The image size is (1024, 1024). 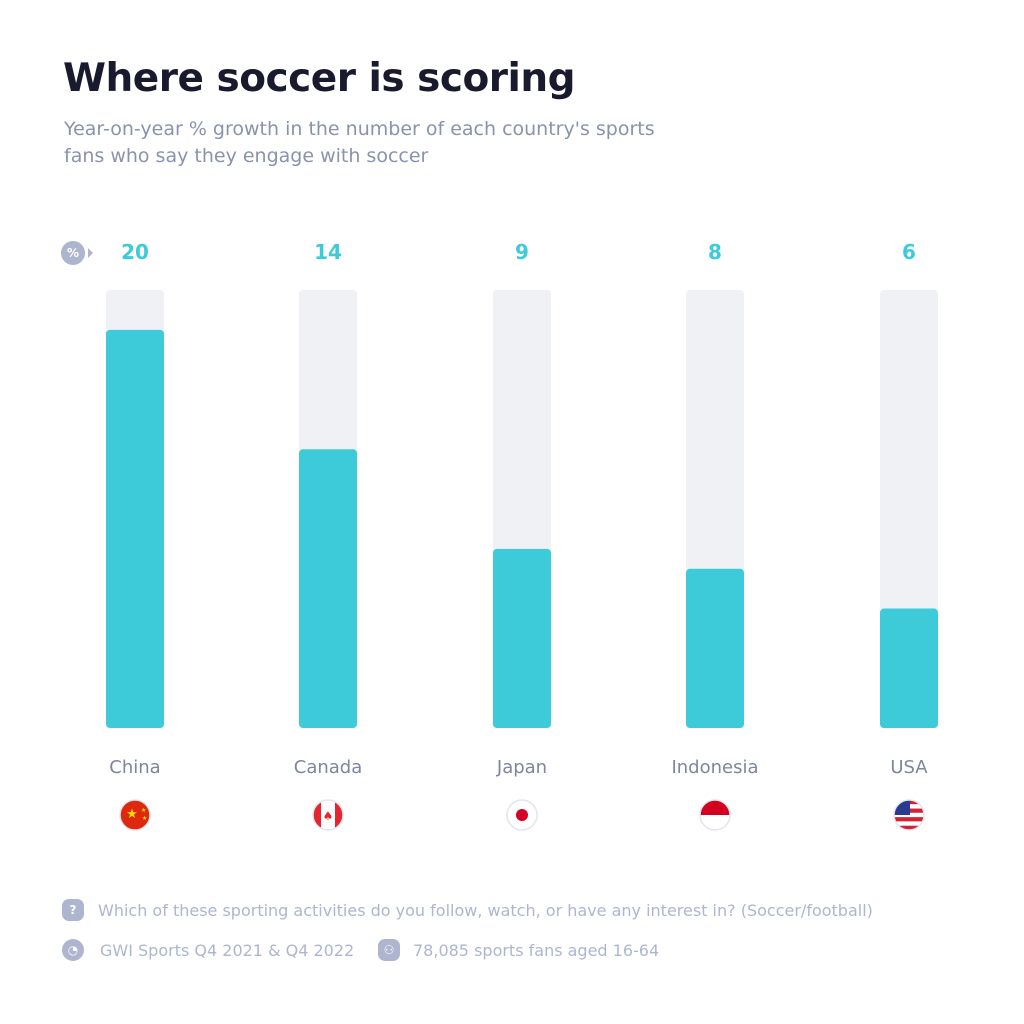 I want to click on japan-flag-icon, so click(x=522, y=815).